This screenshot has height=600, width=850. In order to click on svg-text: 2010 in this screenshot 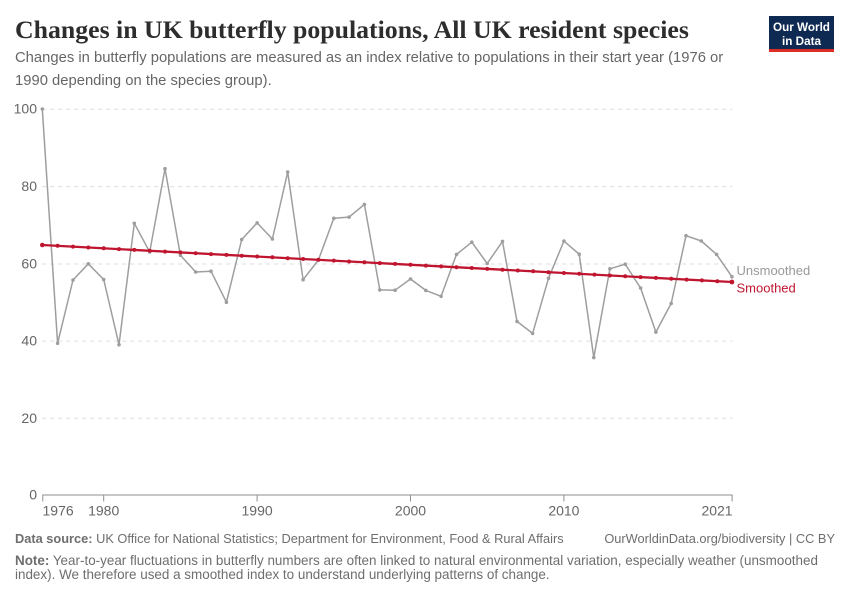, I will do `click(563, 510)`.